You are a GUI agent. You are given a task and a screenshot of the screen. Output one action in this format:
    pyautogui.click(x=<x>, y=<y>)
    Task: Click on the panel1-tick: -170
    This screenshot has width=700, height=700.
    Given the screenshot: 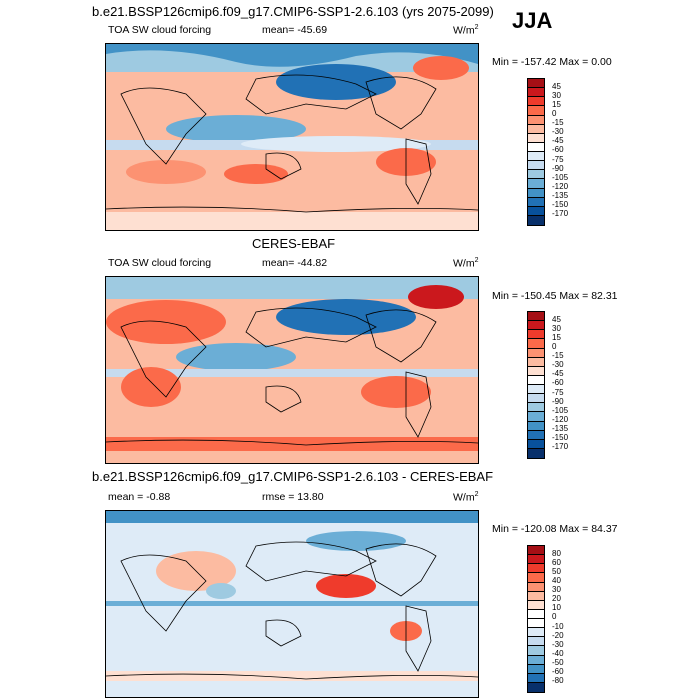 What is the action you would take?
    pyautogui.click(x=560, y=213)
    